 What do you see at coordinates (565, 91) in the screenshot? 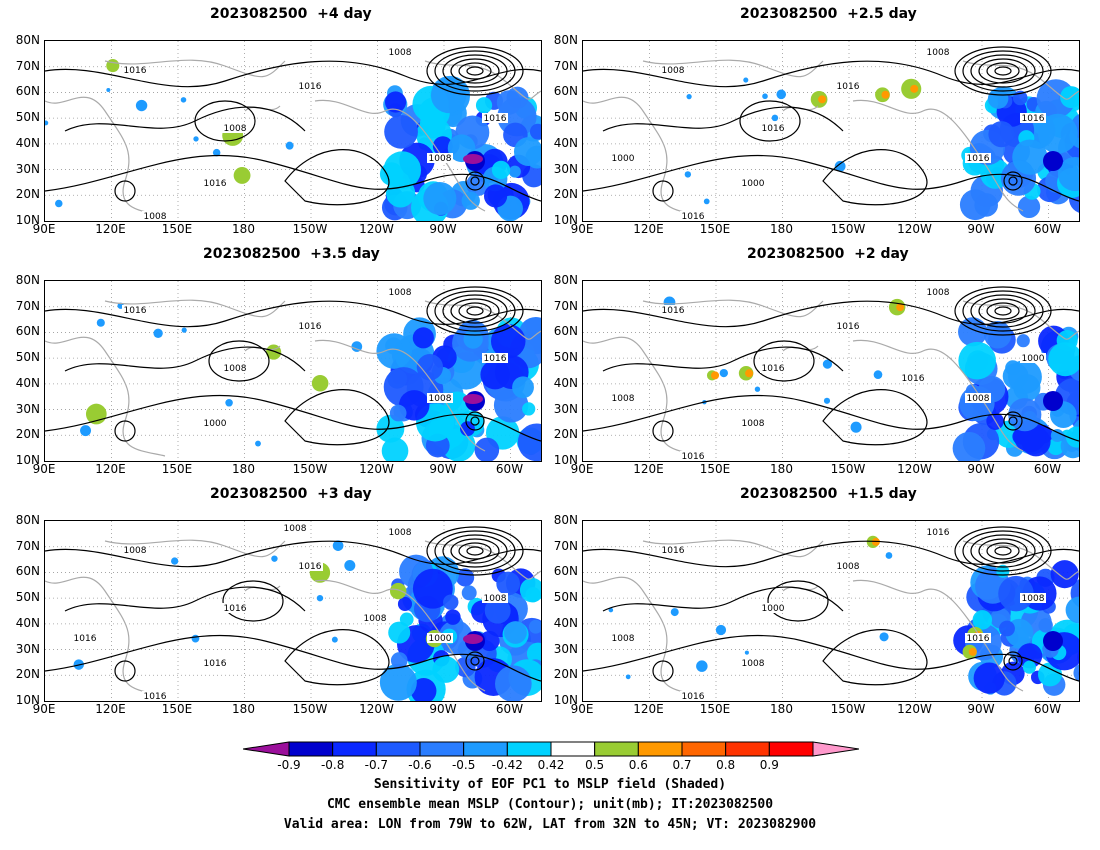
I see `latitude-tick-label: 60N` at bounding box center [565, 91].